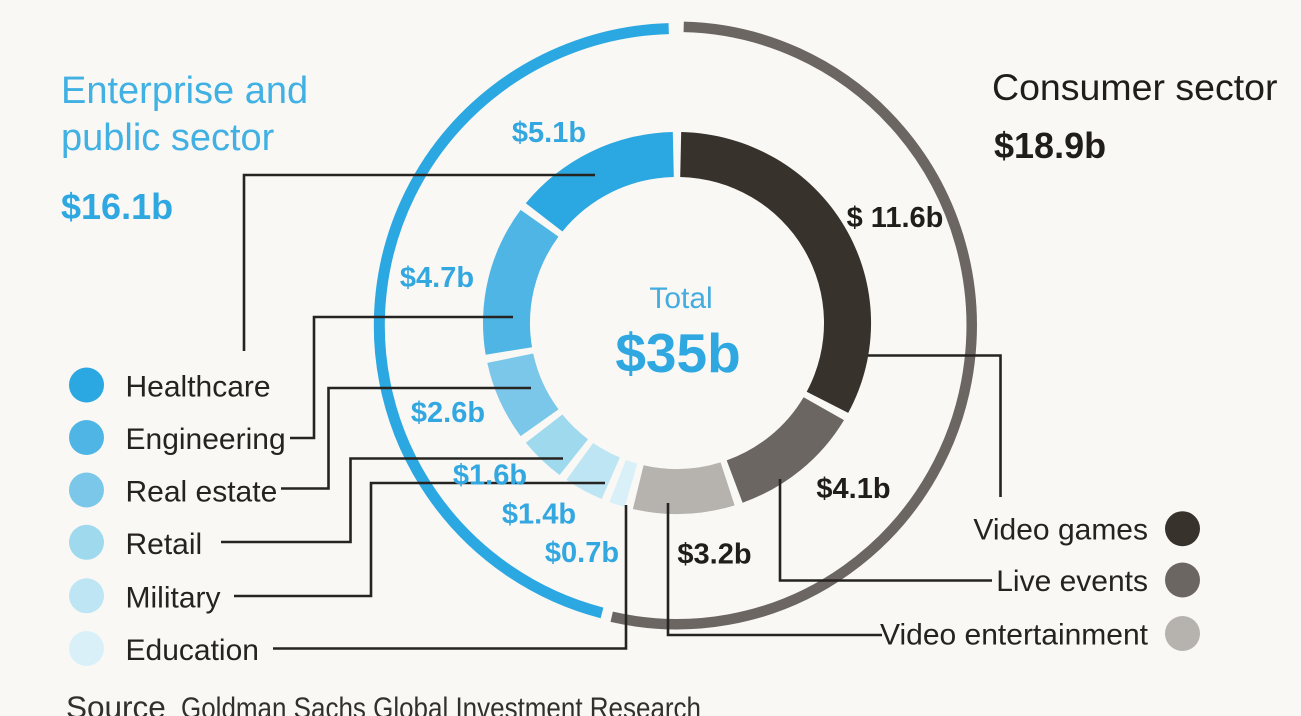 Image resolution: width=1301 pixels, height=716 pixels. What do you see at coordinates (1072, 581) in the screenshot?
I see `svg-text: Live events` at bounding box center [1072, 581].